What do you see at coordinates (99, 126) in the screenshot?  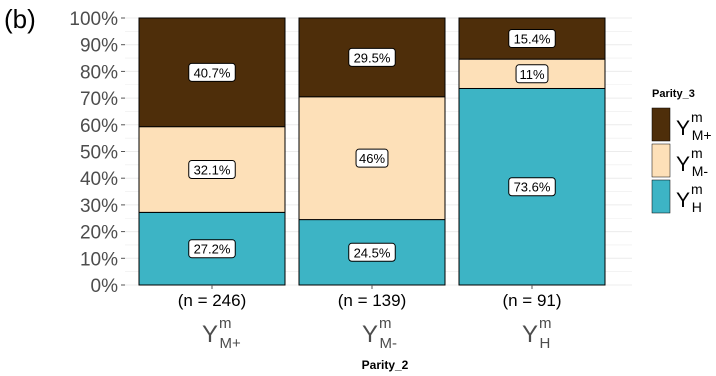 I see `y-tick-label: 60%` at bounding box center [99, 126].